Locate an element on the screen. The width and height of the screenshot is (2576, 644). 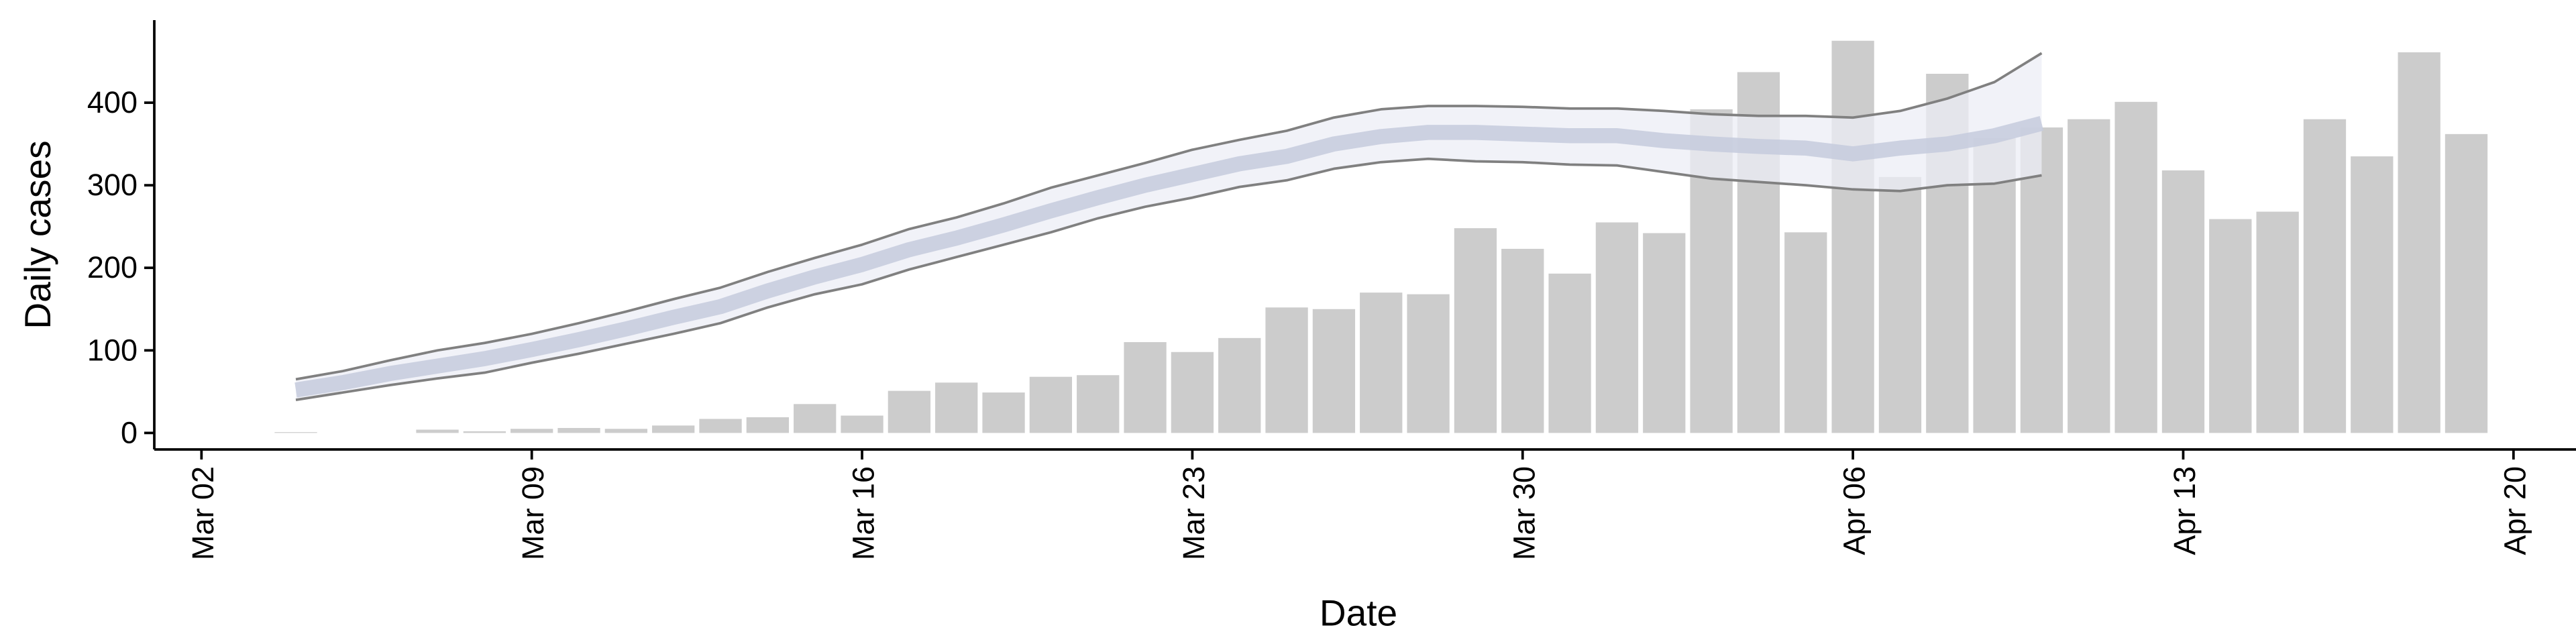
x-tick-label: Mar 02 is located at coordinates (203, 513).